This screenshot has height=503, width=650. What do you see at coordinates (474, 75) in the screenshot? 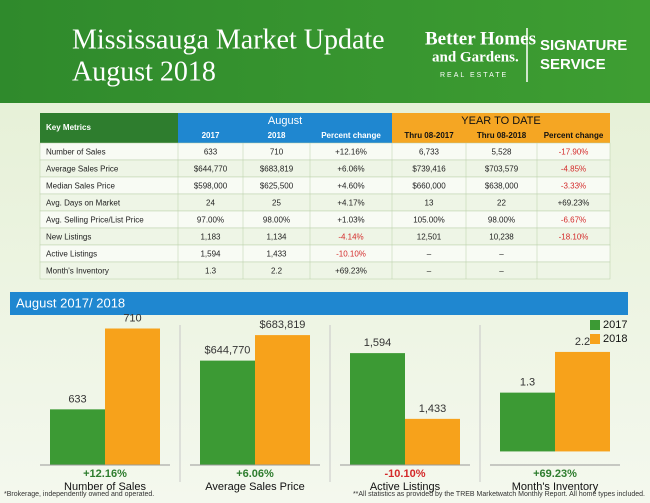
I see `brand-line: REAL ESTATE` at bounding box center [474, 75].